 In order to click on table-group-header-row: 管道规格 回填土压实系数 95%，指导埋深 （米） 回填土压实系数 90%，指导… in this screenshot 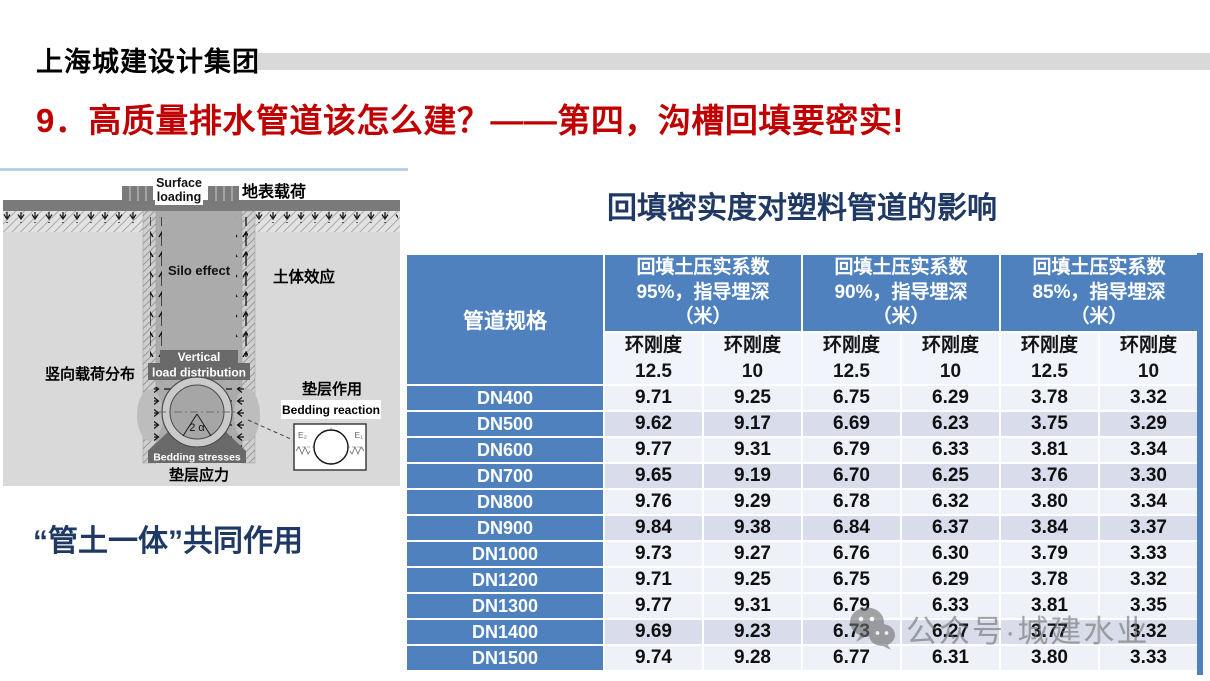, I will do `click(802, 320)`.